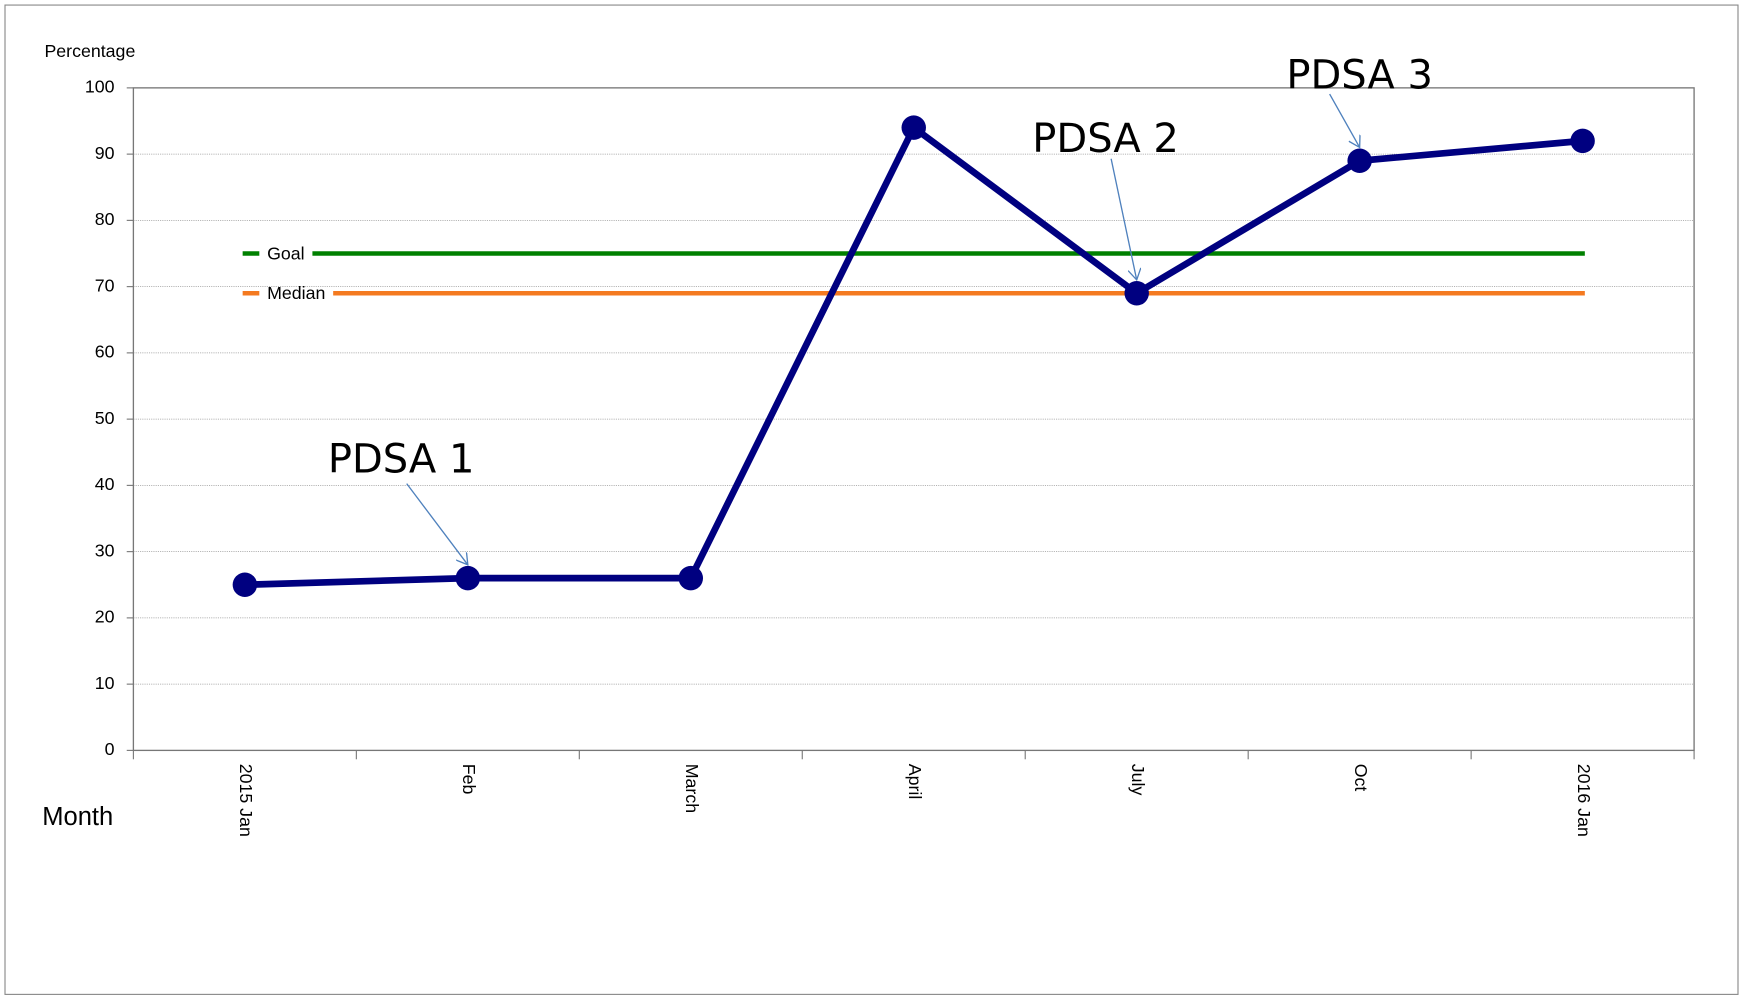  I want to click on x-tick-label: April, so click(915, 782).